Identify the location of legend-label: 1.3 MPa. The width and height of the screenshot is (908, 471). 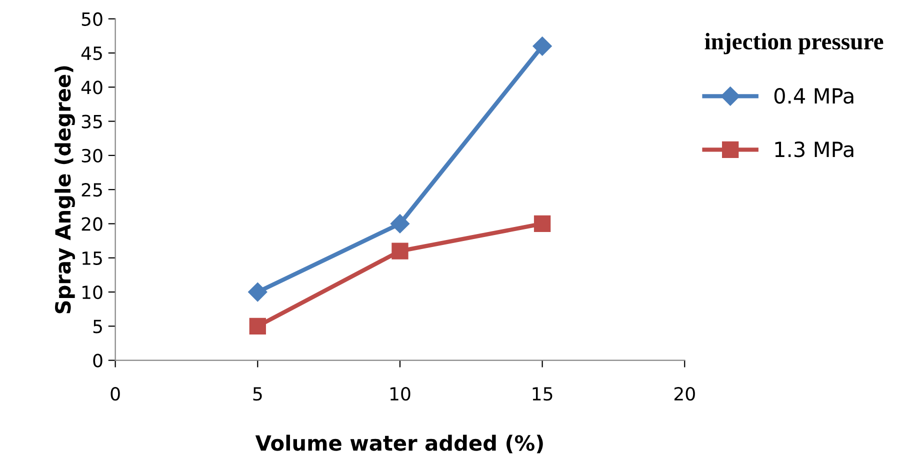
(814, 149).